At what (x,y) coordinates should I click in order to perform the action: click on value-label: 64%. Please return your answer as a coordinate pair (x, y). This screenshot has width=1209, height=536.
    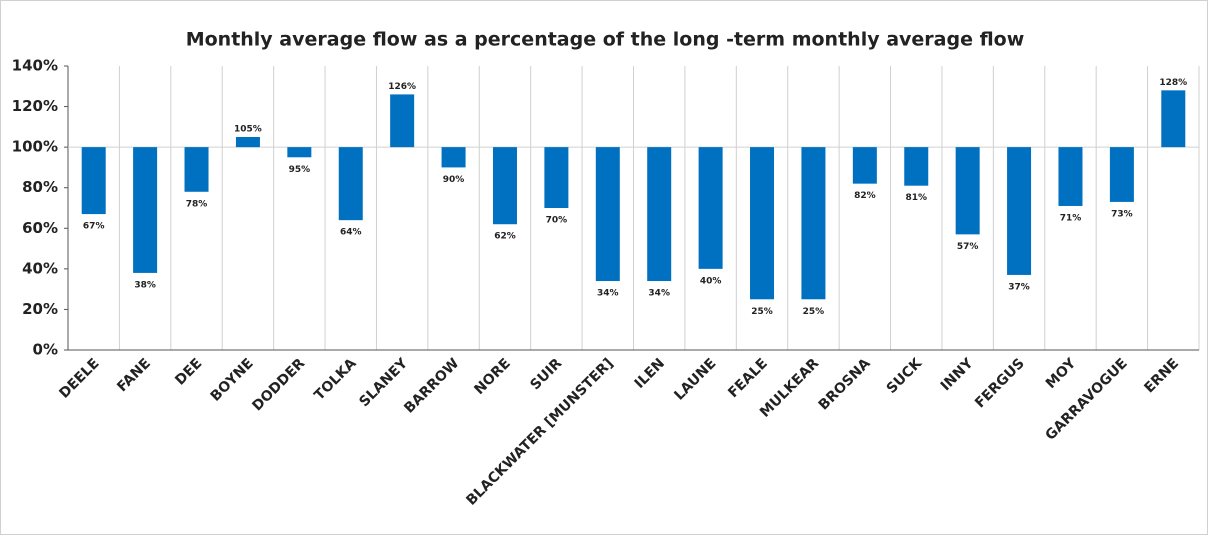
    Looking at the image, I should click on (351, 233).